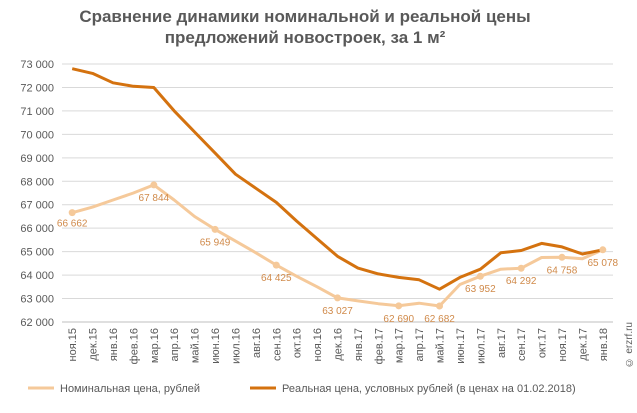 This screenshot has width=637, height=413. Describe the element at coordinates (502, 343) in the screenshot. I see `x-tick-label: авг.17` at that location.